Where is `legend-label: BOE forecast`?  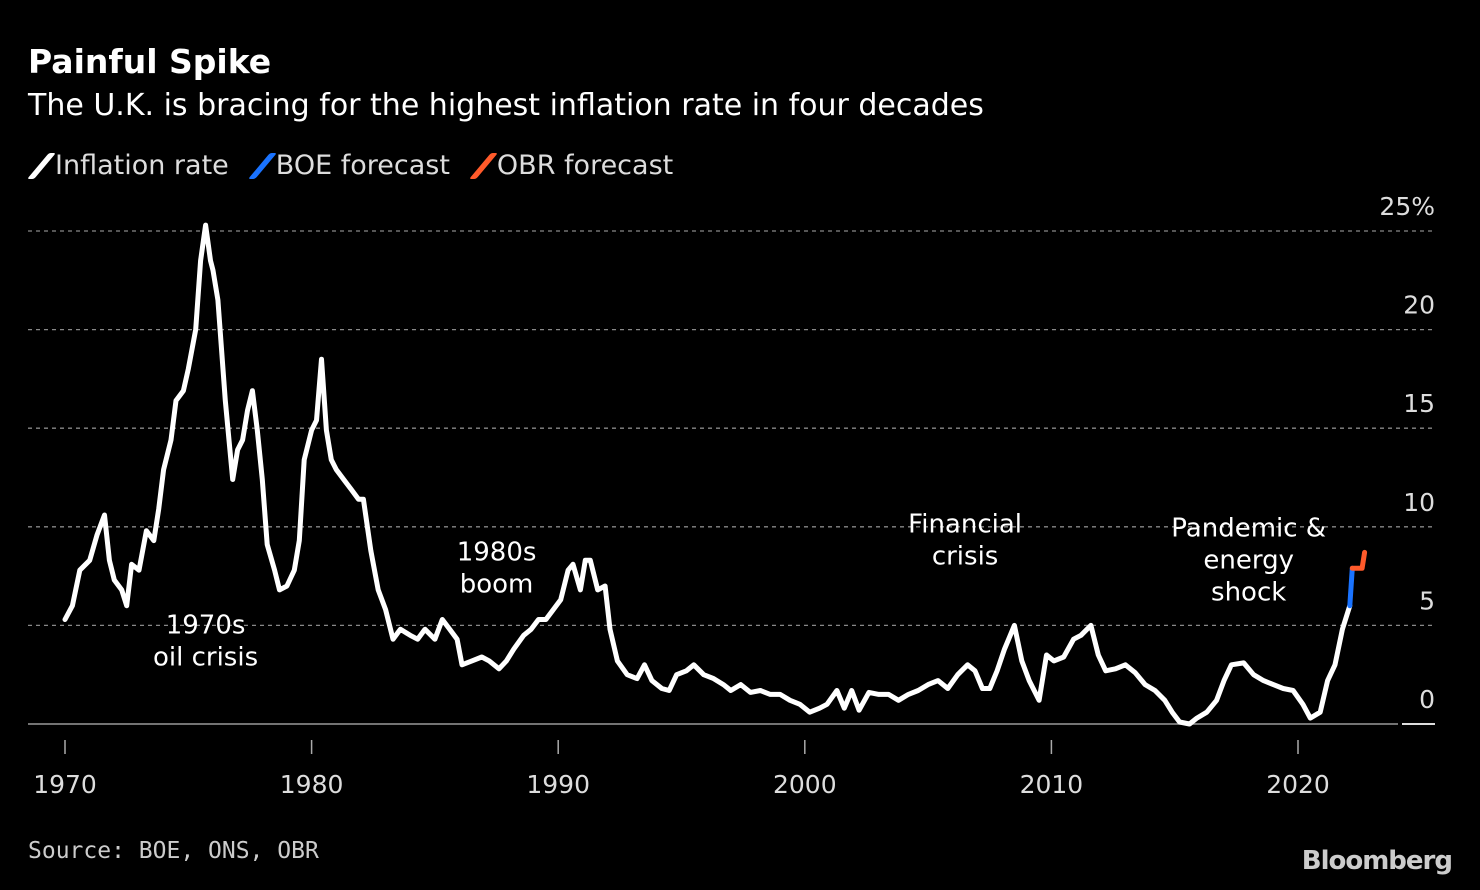 legend-label: BOE forecast is located at coordinates (362, 165).